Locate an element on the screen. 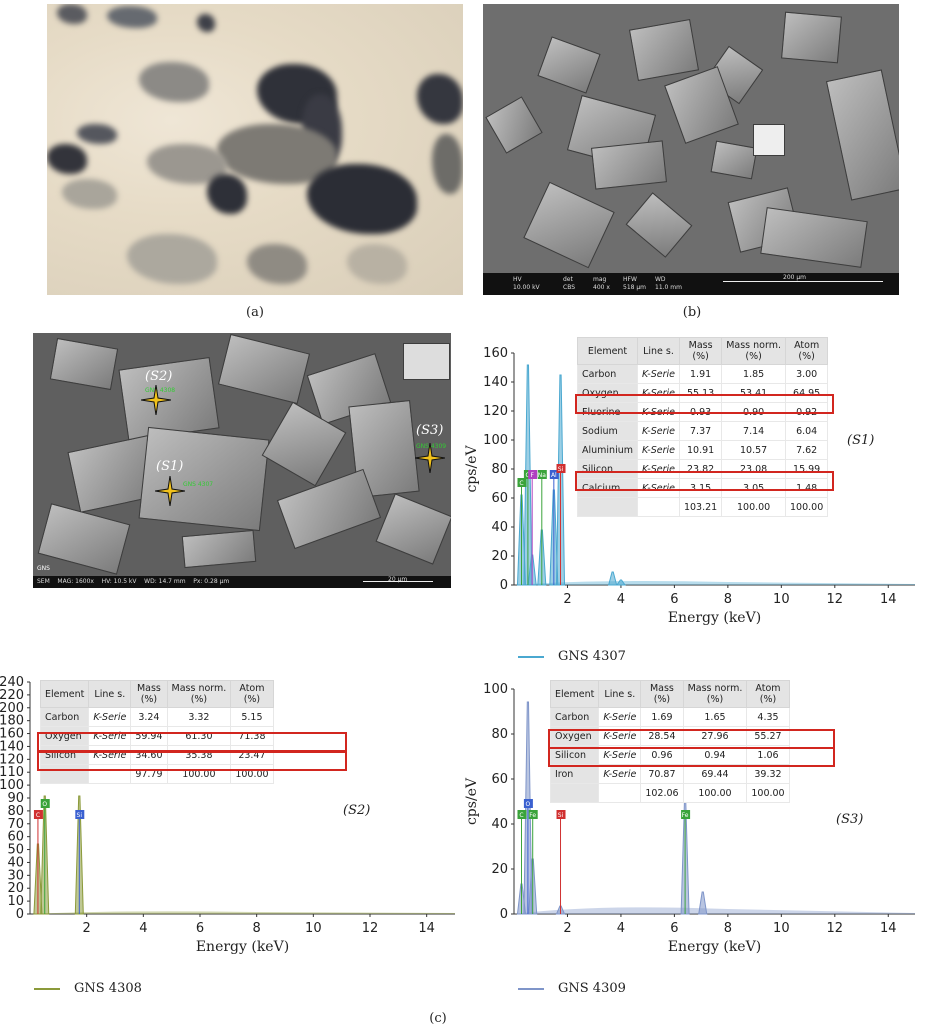 Image resolution: width=933 pixels, height=1031 pixels. table-cell: 1.65 is located at coordinates (715, 717).